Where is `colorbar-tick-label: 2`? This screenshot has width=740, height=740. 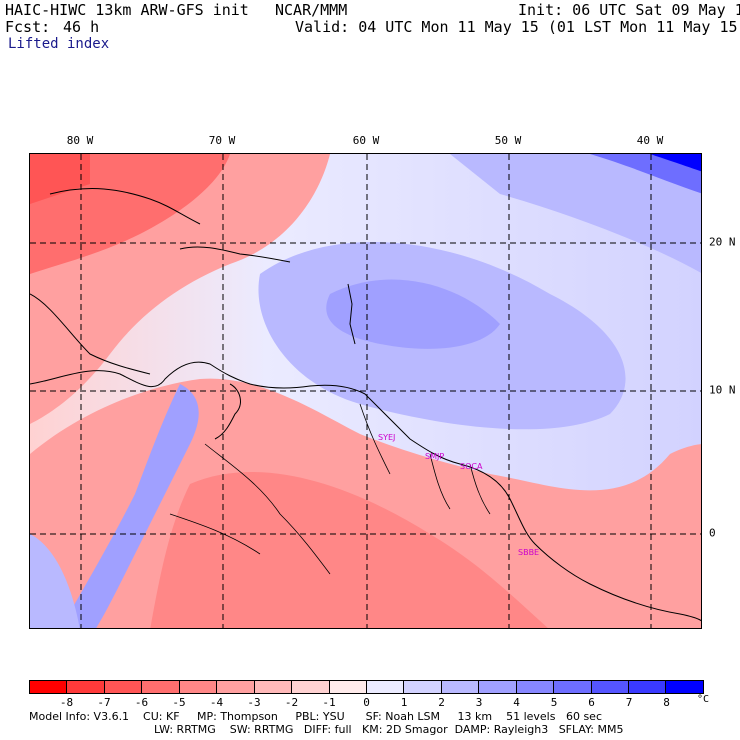
colorbar-tick-label: 2 is located at coordinates (441, 702).